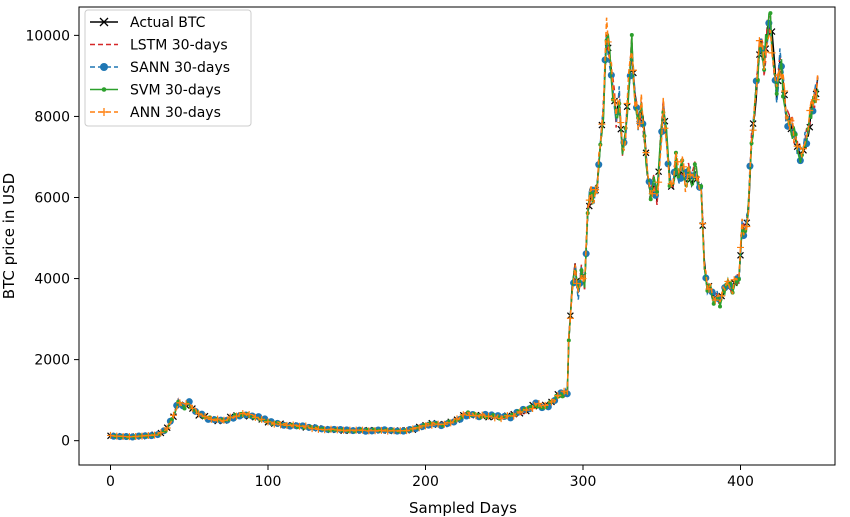 This screenshot has width=850, height=517. Describe the element at coordinates (175, 91) in the screenshot. I see `legend-label: SVM 30-days` at that location.